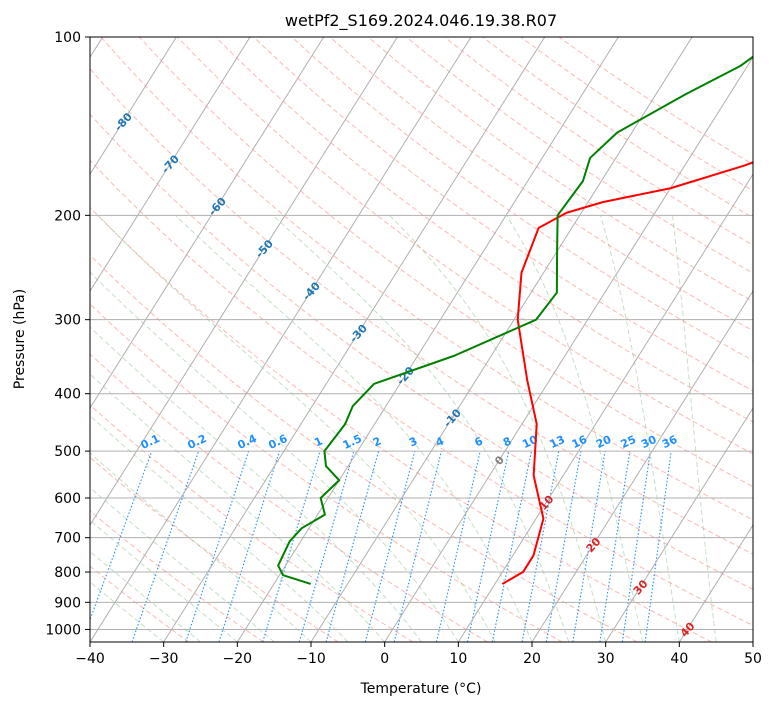  Describe the element at coordinates (67, 395) in the screenshot. I see `y-tick-label: 400` at that location.